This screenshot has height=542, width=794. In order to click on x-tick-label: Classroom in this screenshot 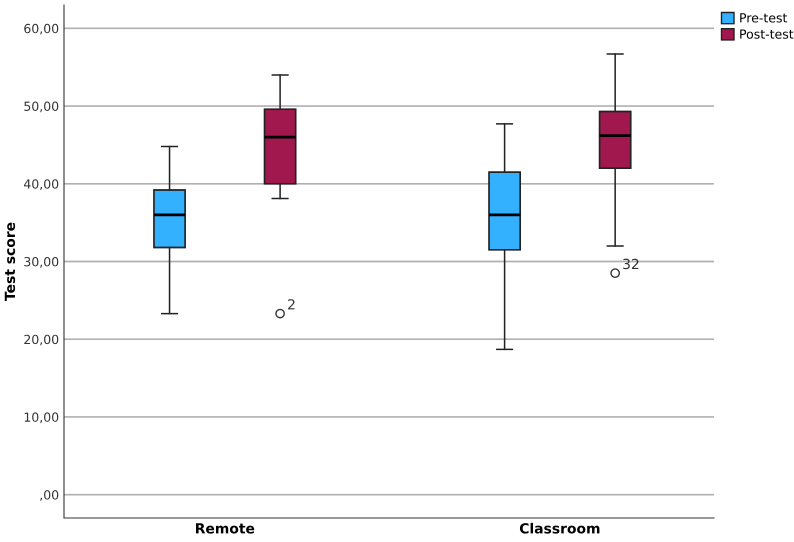, I will do `click(560, 528)`.